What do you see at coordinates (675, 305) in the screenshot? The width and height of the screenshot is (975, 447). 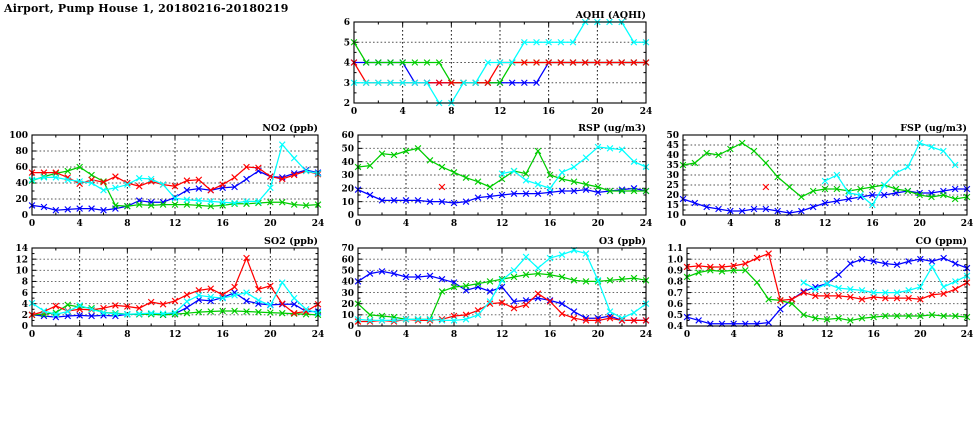 I see `y-tick-label: 0.6` at bounding box center [675, 305].